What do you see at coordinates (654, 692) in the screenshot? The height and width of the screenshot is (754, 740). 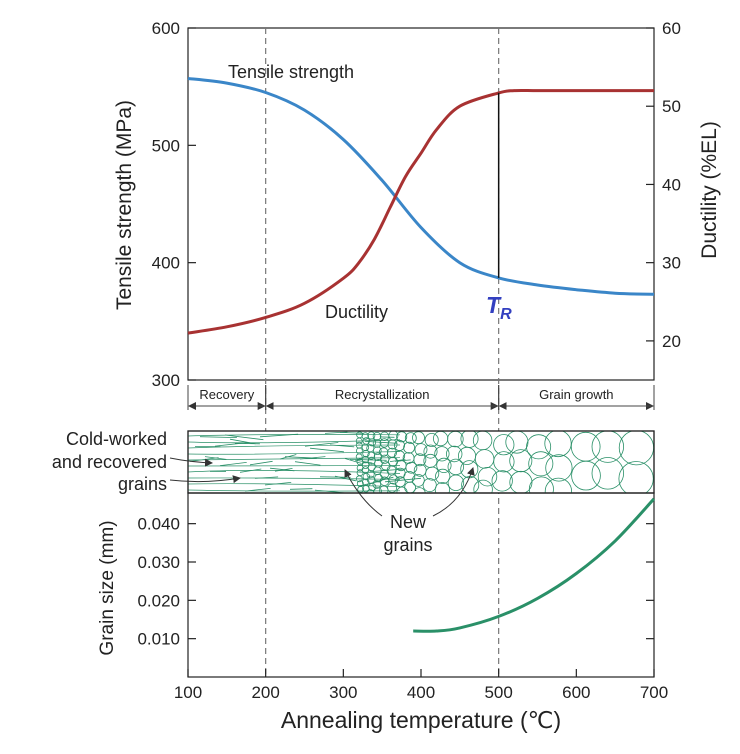 I see `x-tick-label: 700` at bounding box center [654, 692].